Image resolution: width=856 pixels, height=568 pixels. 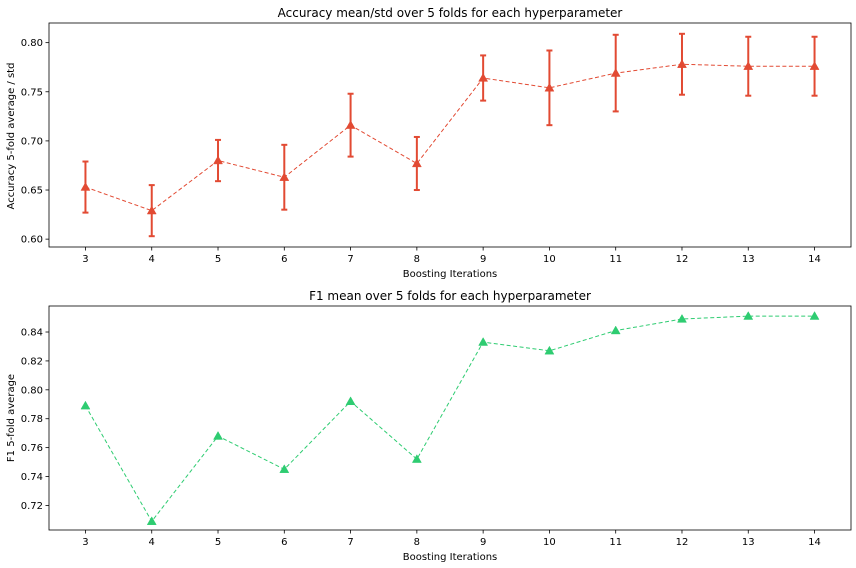 I want to click on f1-y-tick-label: 0.74, so click(x=32, y=477).